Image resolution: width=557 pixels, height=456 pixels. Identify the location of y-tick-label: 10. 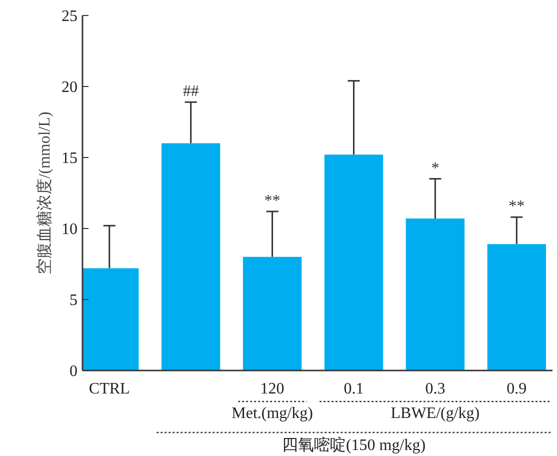
(70, 229).